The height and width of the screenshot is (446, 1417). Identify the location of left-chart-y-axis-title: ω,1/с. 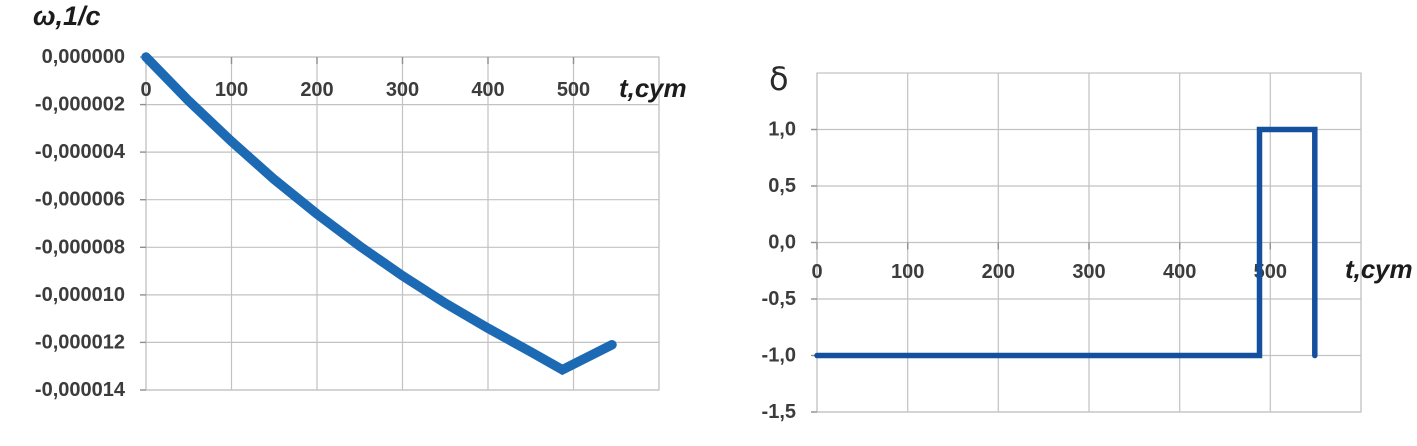
(67, 16).